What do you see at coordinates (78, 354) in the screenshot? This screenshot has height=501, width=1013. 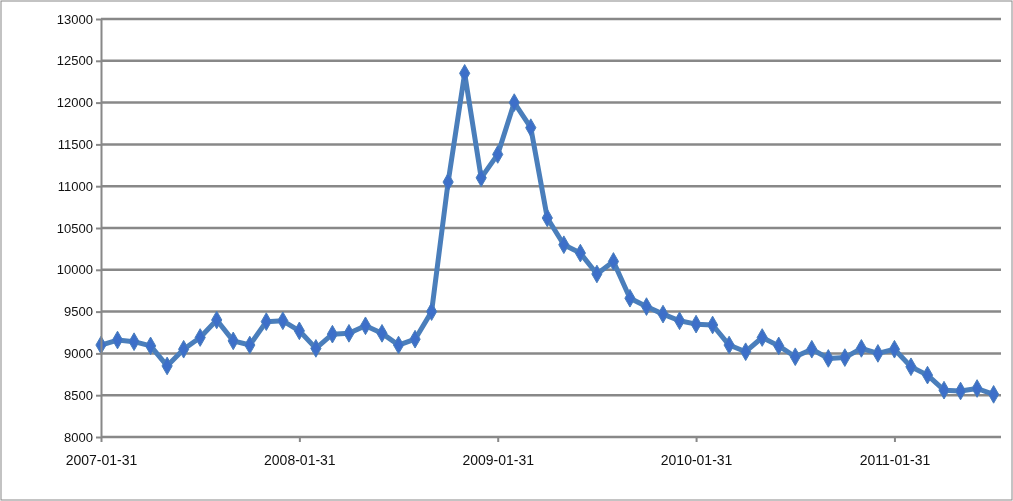 I see `y-tick-label: 9000` at bounding box center [78, 354].